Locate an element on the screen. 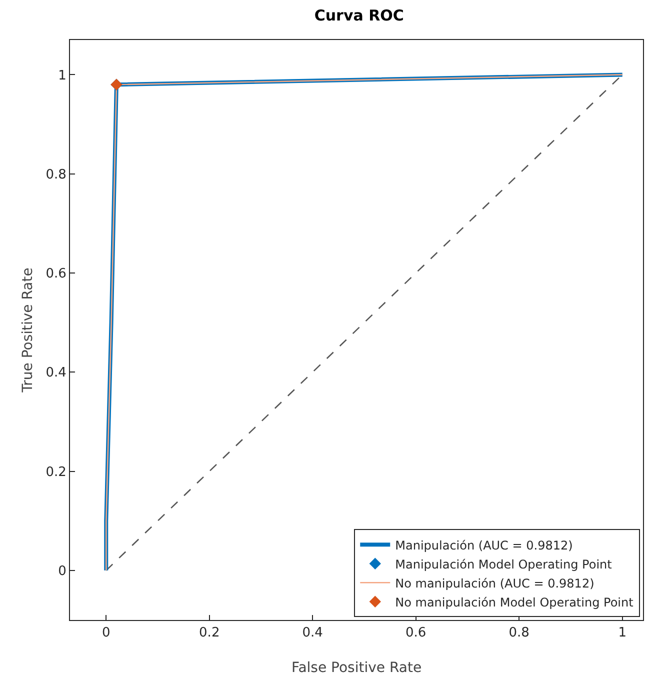 The width and height of the screenshot is (653, 680). x-tick-label: 0.8 is located at coordinates (519, 633).